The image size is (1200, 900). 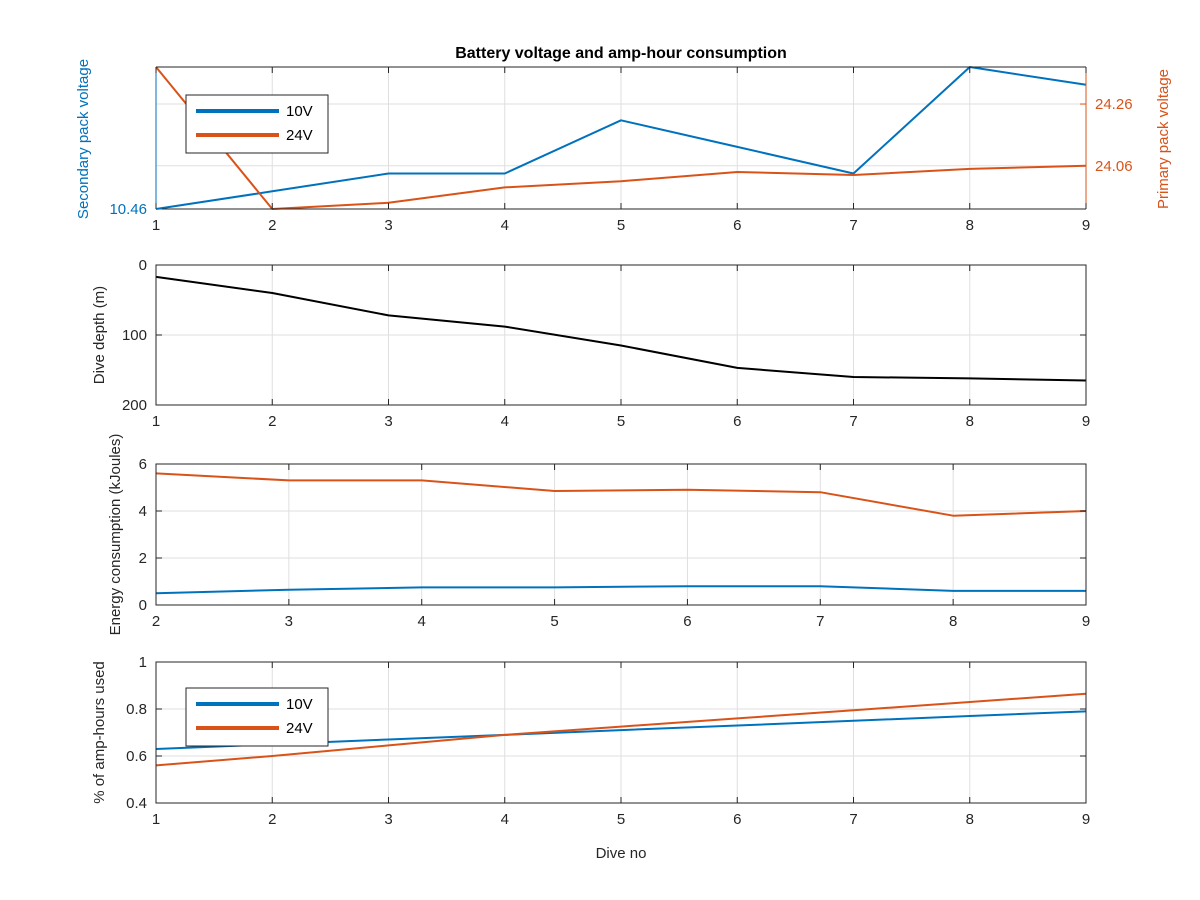 I want to click on y-right-tick-label: 24.26, so click(x=1114, y=104).